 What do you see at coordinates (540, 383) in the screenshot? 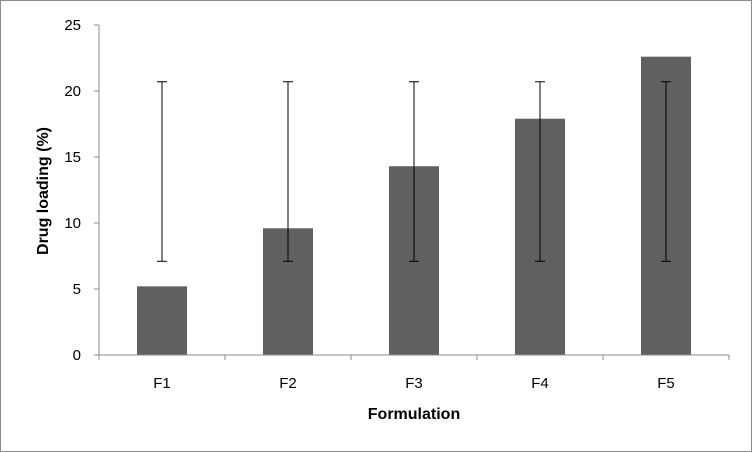
I see `x-tick-label-f4: F4` at bounding box center [540, 383].